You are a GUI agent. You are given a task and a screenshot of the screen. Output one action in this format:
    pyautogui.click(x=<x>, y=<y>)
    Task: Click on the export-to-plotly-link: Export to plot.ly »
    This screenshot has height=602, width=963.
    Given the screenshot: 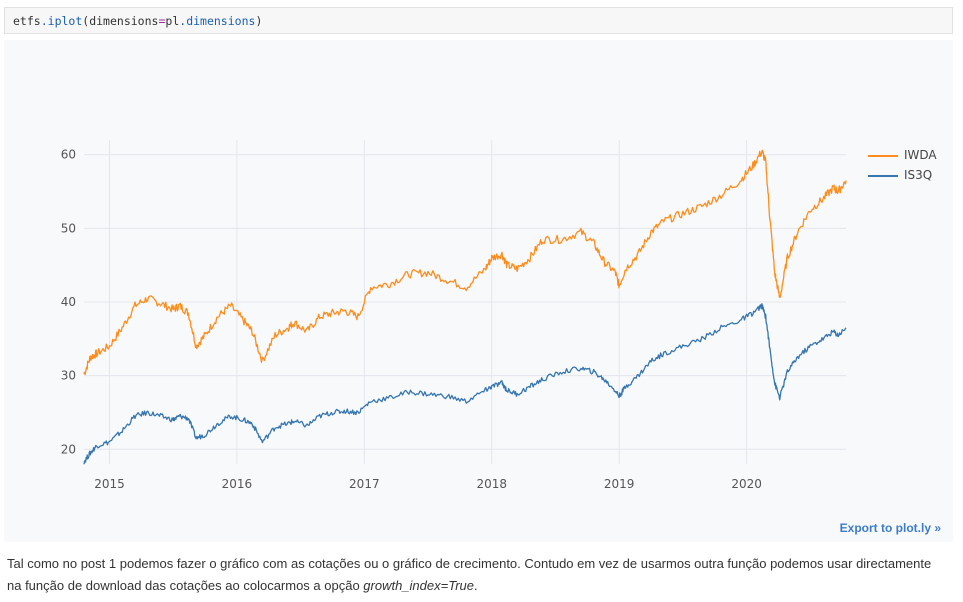 What is the action you would take?
    pyautogui.click(x=890, y=528)
    